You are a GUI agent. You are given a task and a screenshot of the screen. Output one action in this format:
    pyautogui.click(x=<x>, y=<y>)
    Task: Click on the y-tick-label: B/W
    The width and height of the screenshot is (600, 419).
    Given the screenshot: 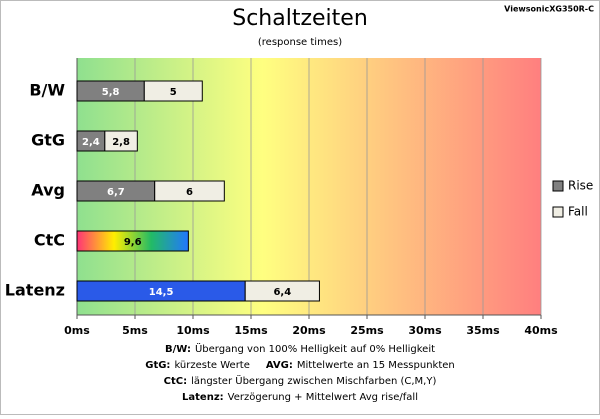 What is the action you would take?
    pyautogui.click(x=47, y=90)
    